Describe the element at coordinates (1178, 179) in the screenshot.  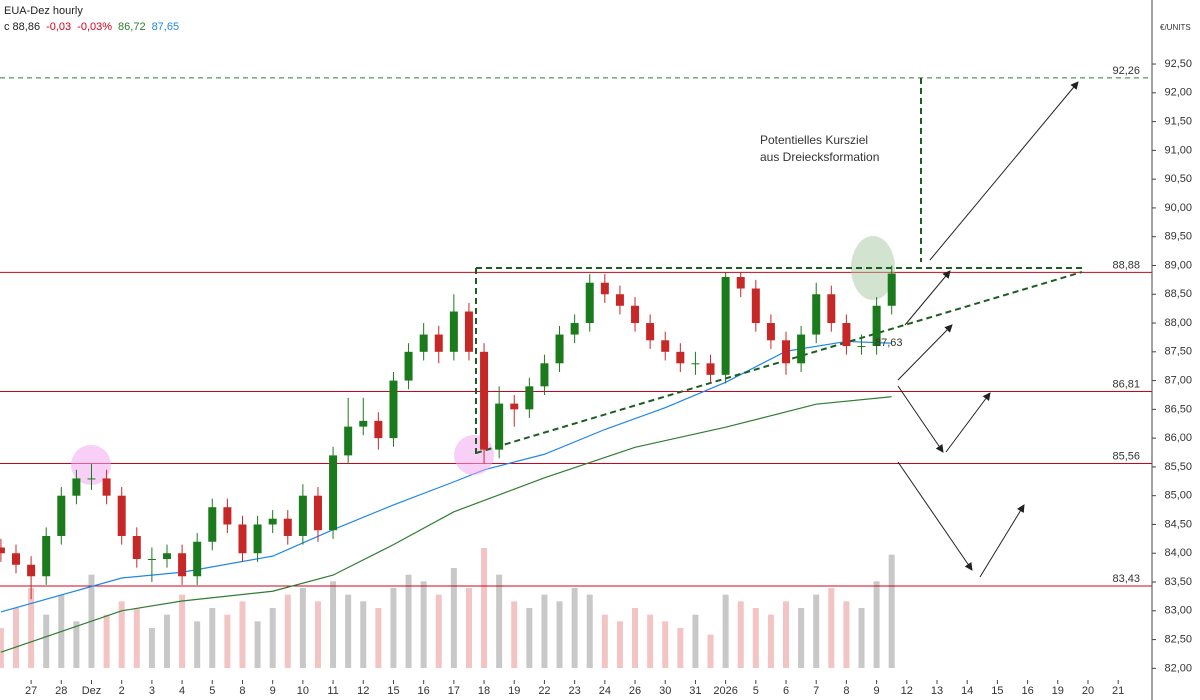
I see `y-tick-label: 90,50` at that location.